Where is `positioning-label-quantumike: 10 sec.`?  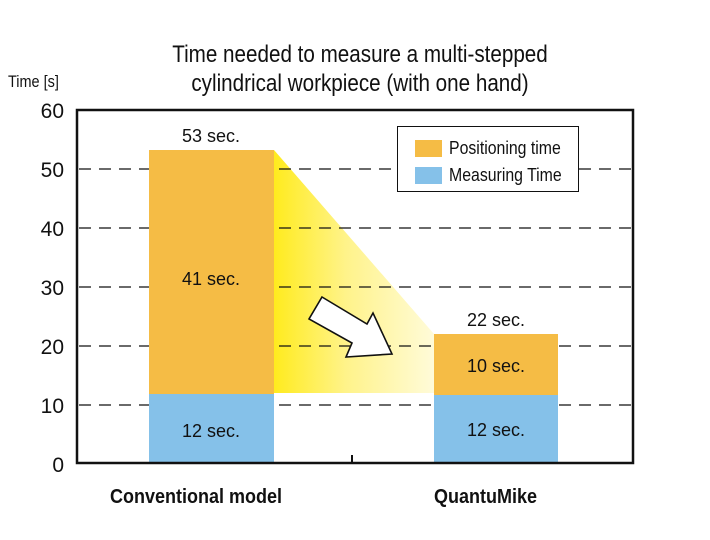 positioning-label-quantumike: 10 sec. is located at coordinates (496, 366).